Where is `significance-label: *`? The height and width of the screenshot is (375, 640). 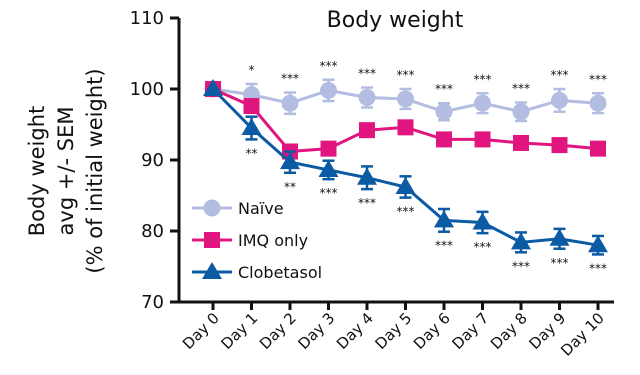 significance-label: * is located at coordinates (252, 70).